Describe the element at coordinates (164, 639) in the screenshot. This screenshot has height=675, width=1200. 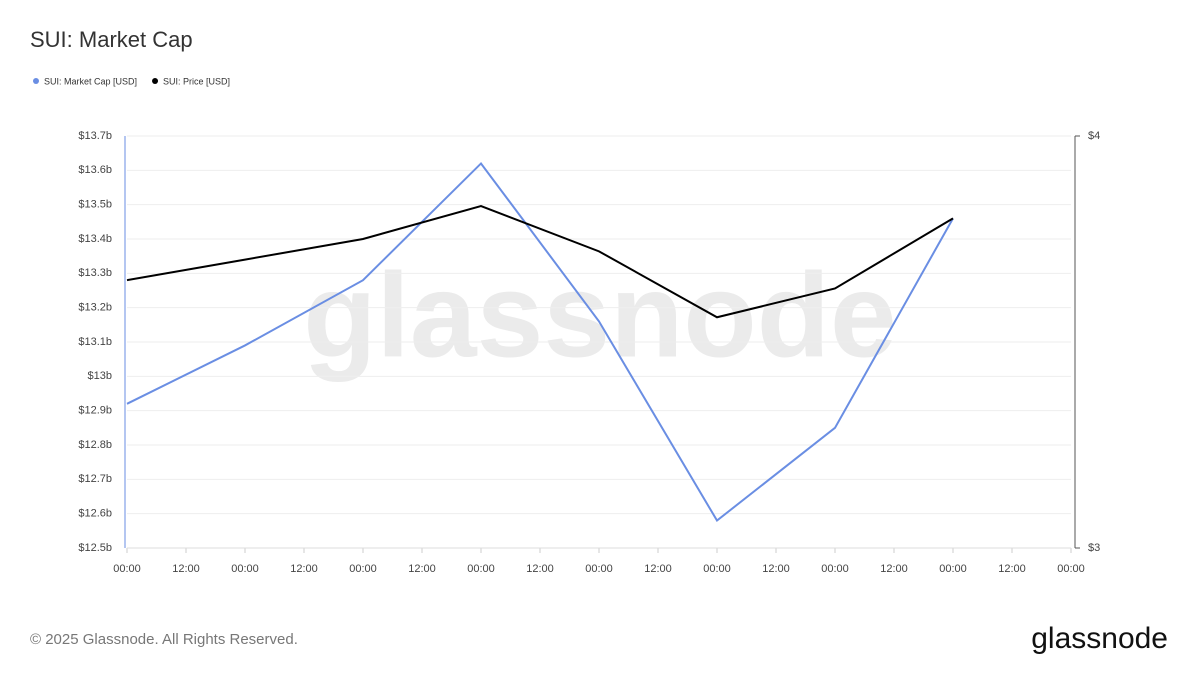
I see `copyright: © 2025 Glassnode. All Rights Reserved.` at that location.